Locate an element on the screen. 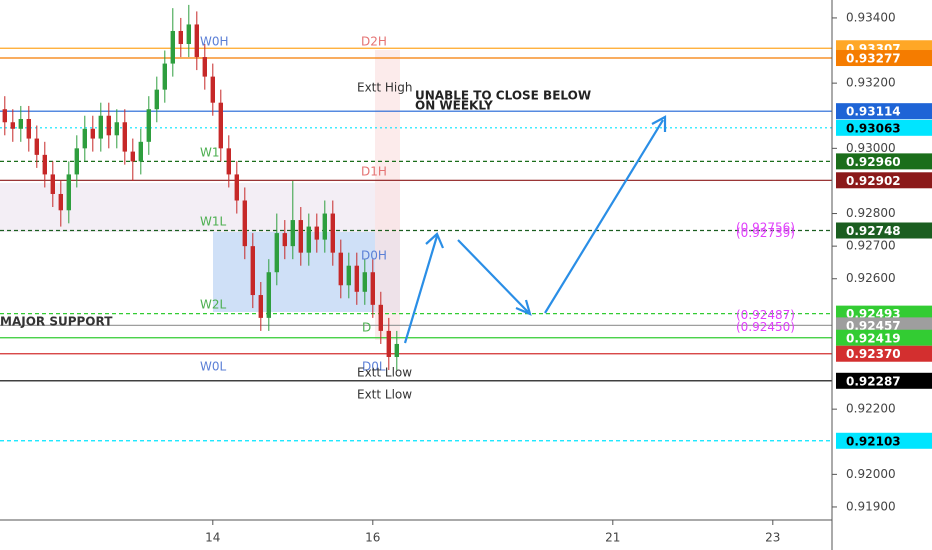  y-tick-label: 0.93400 is located at coordinates (871, 17).